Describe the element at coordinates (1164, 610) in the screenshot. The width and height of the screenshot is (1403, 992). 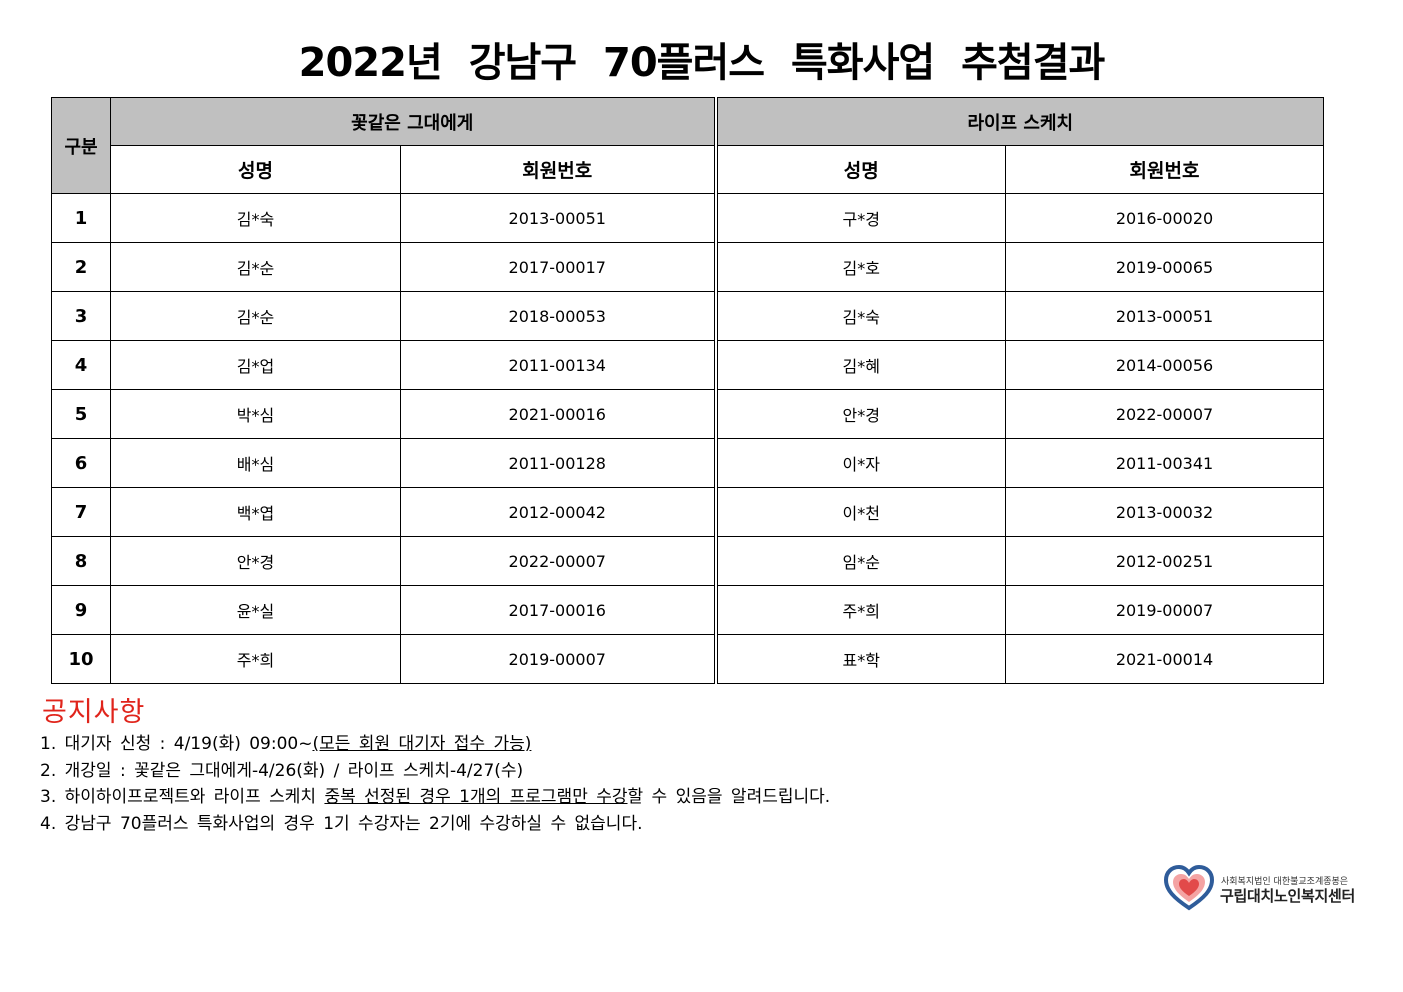
I see `member-id-b: 2019-00007` at that location.